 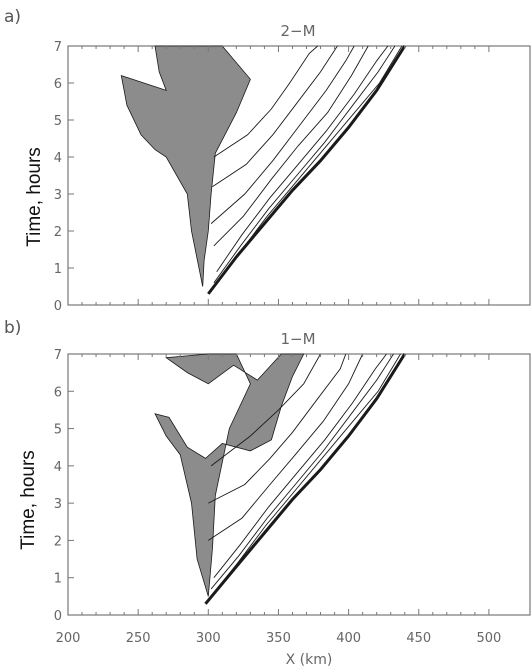 What do you see at coordinates (34, 197) in the screenshot?
I see `panel-a-ylabel: Time, hours` at bounding box center [34, 197].